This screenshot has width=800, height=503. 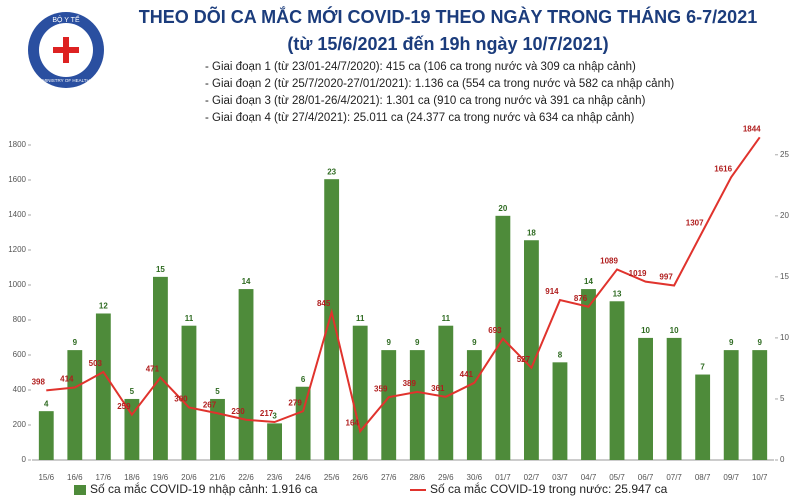 I want to click on legend-swatch, so click(x=80, y=490).